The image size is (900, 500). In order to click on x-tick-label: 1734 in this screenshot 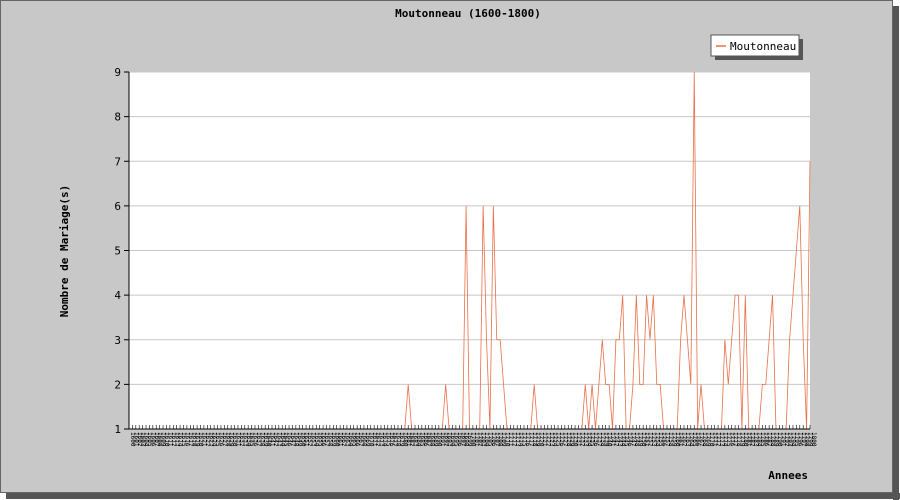, I will do `click(588, 439)`.